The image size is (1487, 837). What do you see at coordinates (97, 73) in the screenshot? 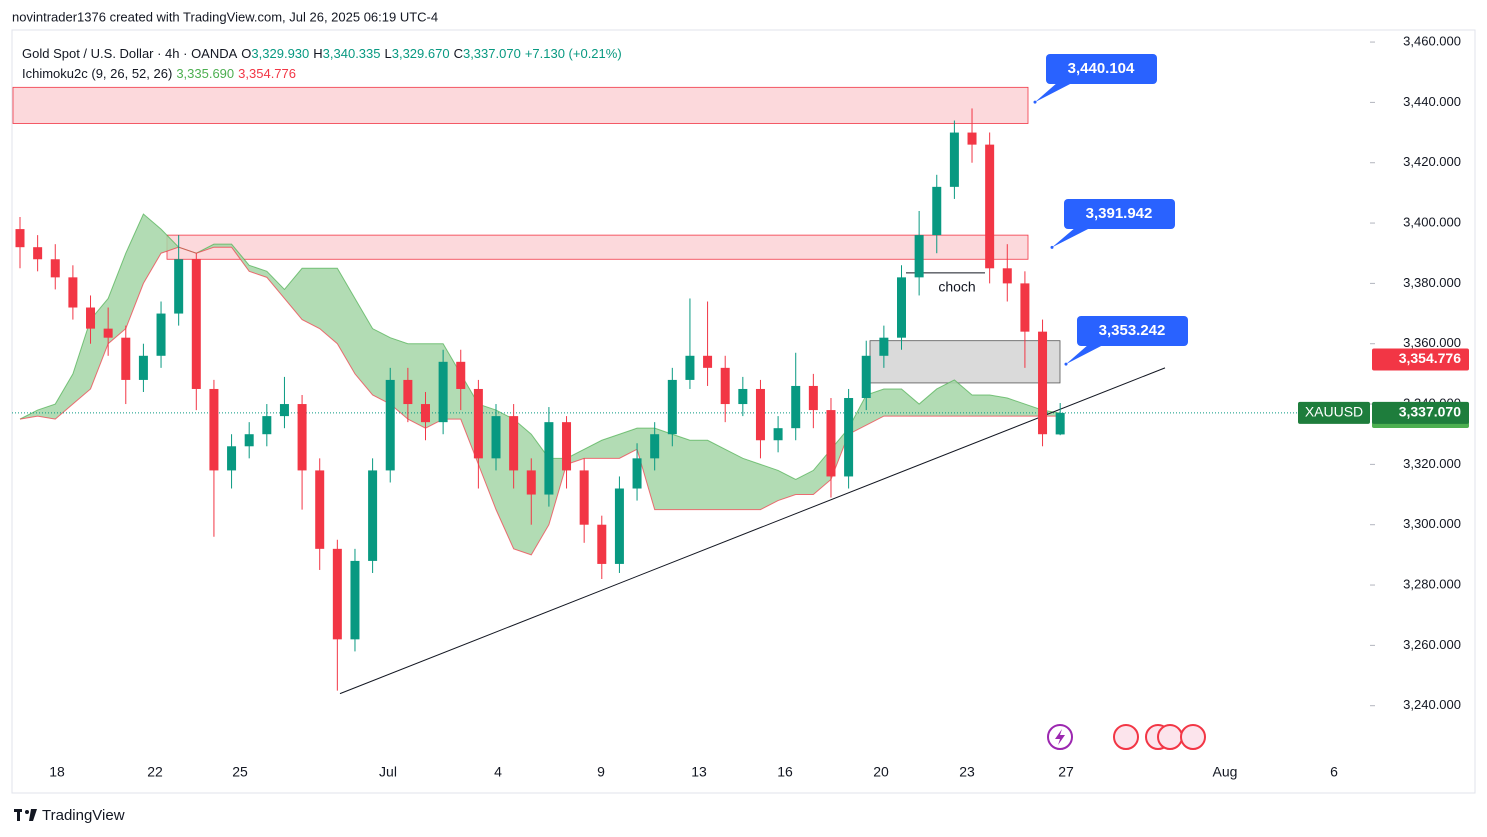
I see `indicator-name: Ichimoku2c (9, 26, 52, 26)` at bounding box center [97, 73].